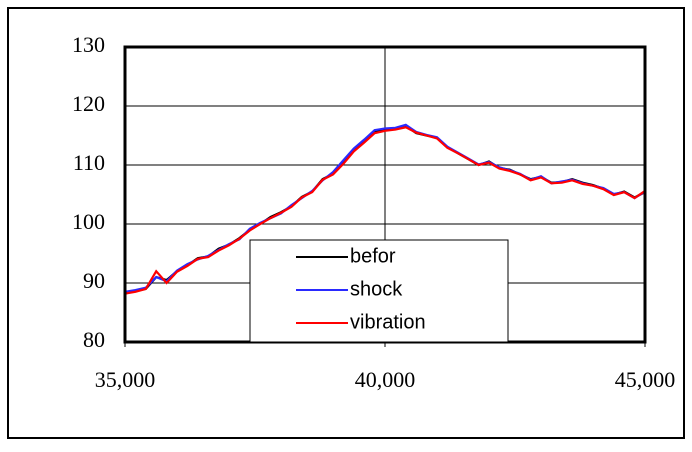 This screenshot has width=692, height=452. I want to click on legend-label: befor, so click(373, 256).